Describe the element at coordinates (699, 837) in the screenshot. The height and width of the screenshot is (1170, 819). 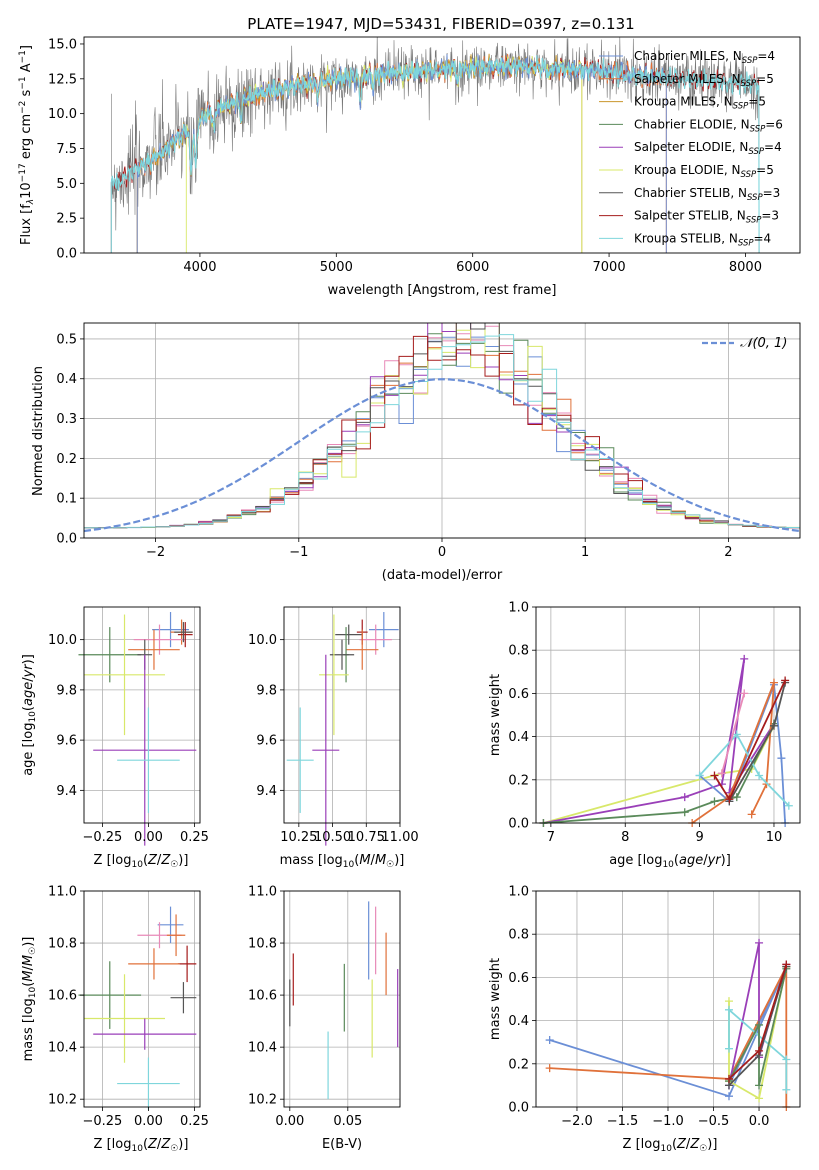
I see `x-tick-label: 9` at that location.